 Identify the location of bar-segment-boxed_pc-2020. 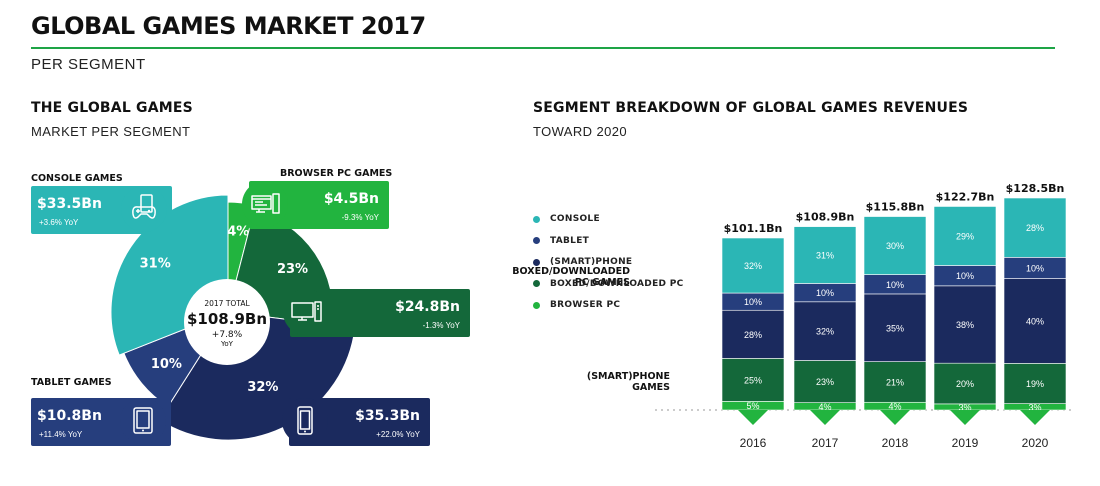
(1035, 383).